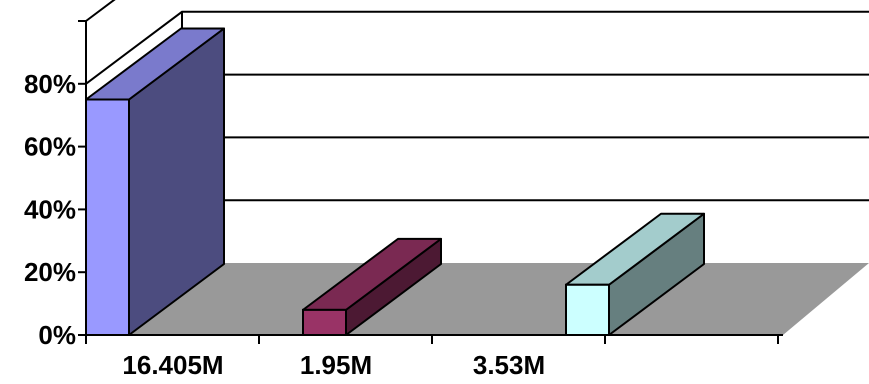 The height and width of the screenshot is (384, 869). What do you see at coordinates (50, 209) in the screenshot?
I see `y-tick-label: 40%` at bounding box center [50, 209].